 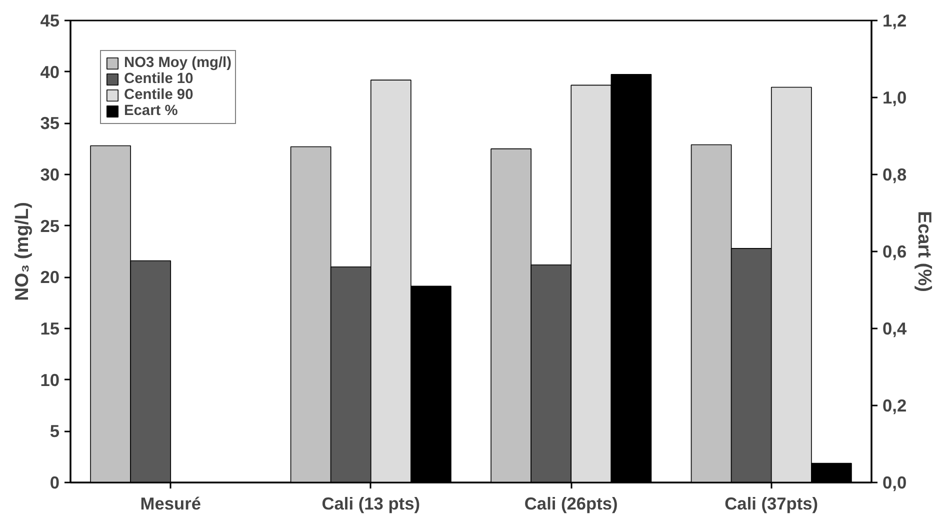 I want to click on y2-axis-title: Ecart (%), so click(x=925, y=251).